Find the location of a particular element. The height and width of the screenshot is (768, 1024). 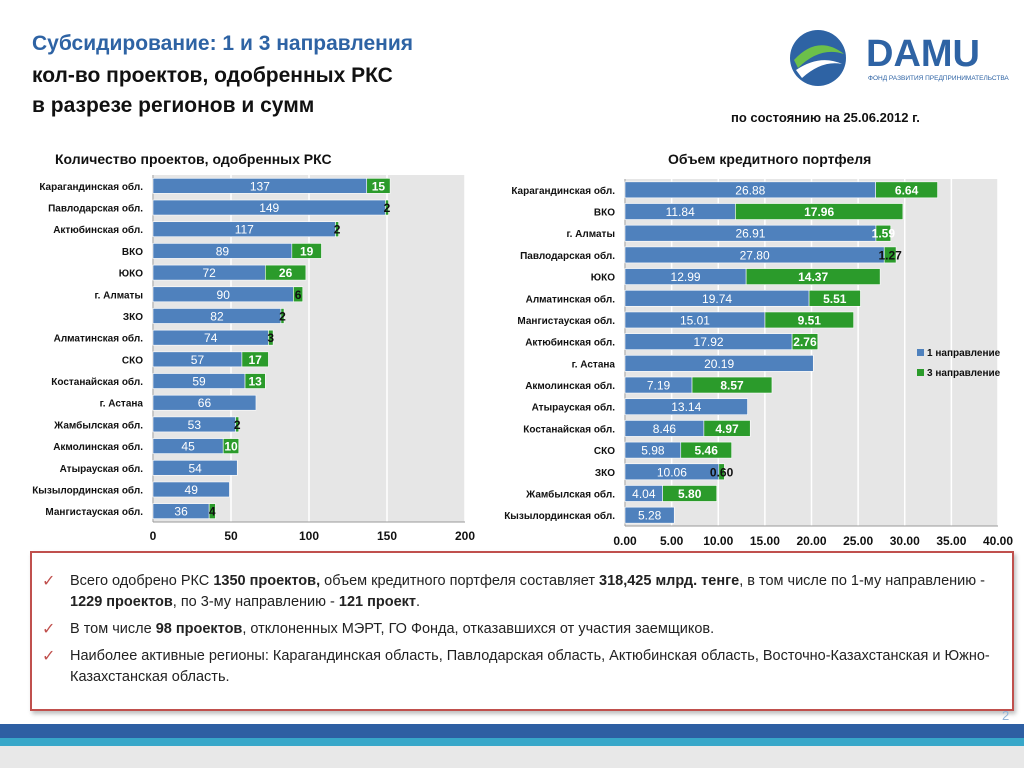

chart1-data-label: 15.01 is located at coordinates (695, 320).